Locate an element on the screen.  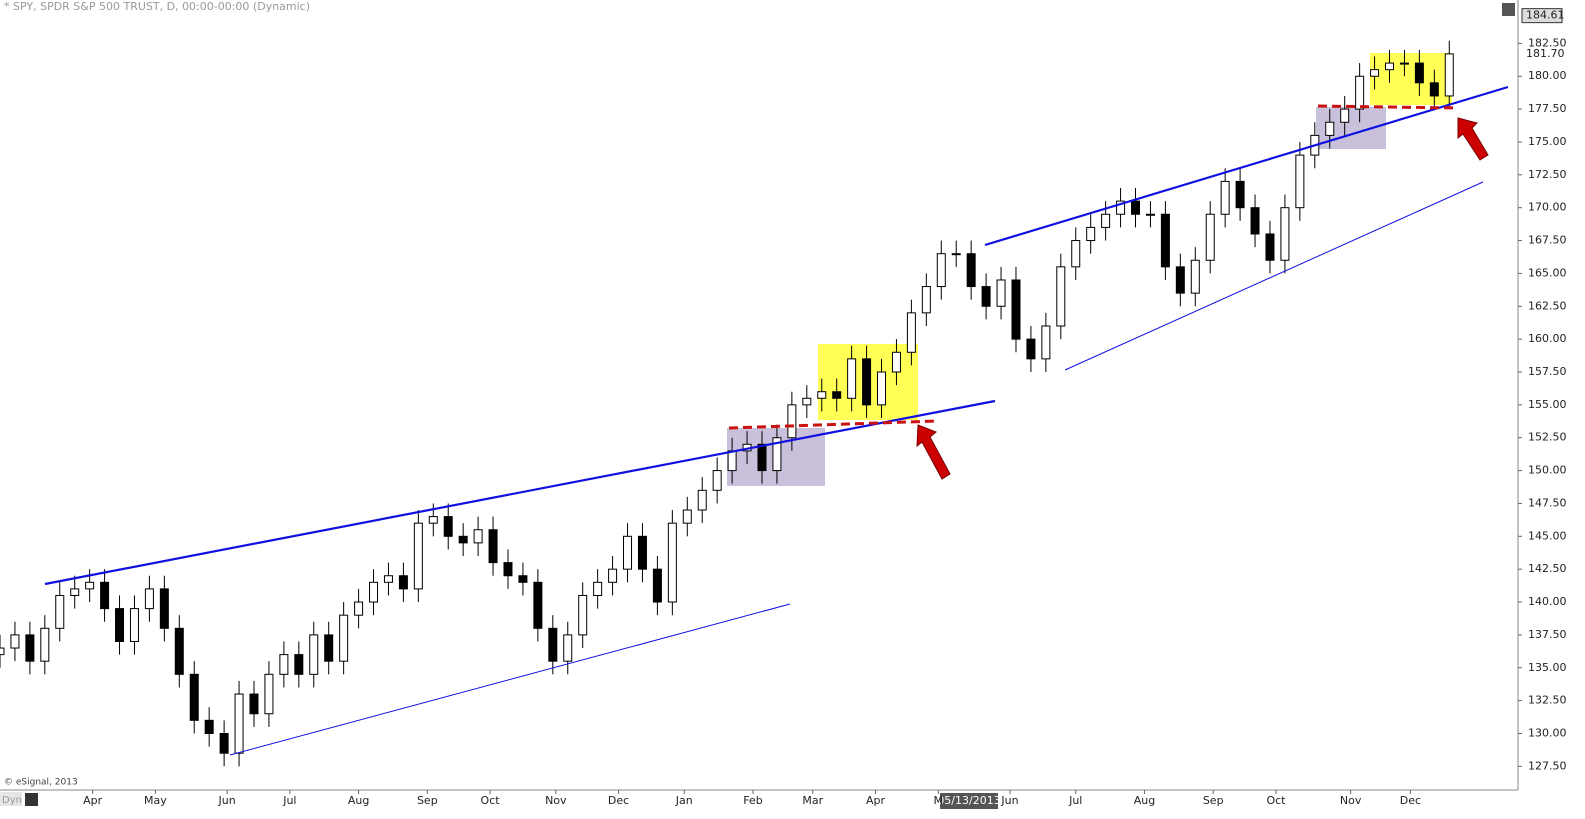
y-tick-label: 165.00 is located at coordinates (1547, 272).